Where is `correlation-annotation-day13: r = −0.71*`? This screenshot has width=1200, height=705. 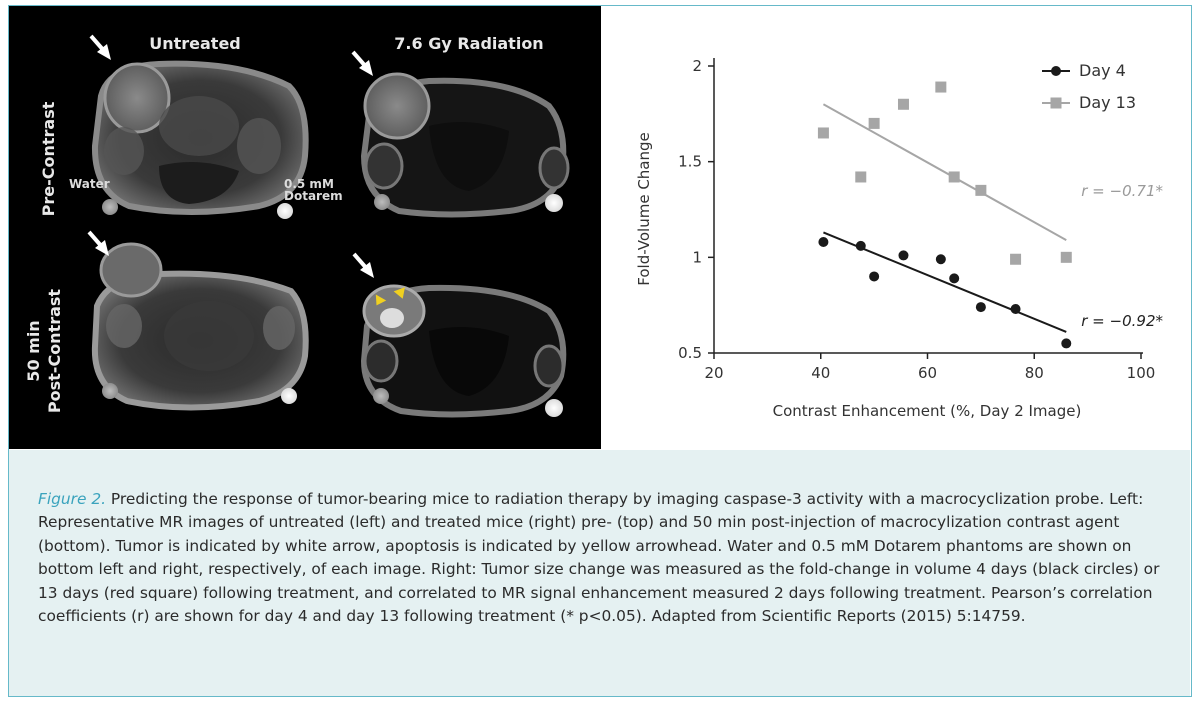 correlation-annotation-day13: r = −0.71* is located at coordinates (1122, 191).